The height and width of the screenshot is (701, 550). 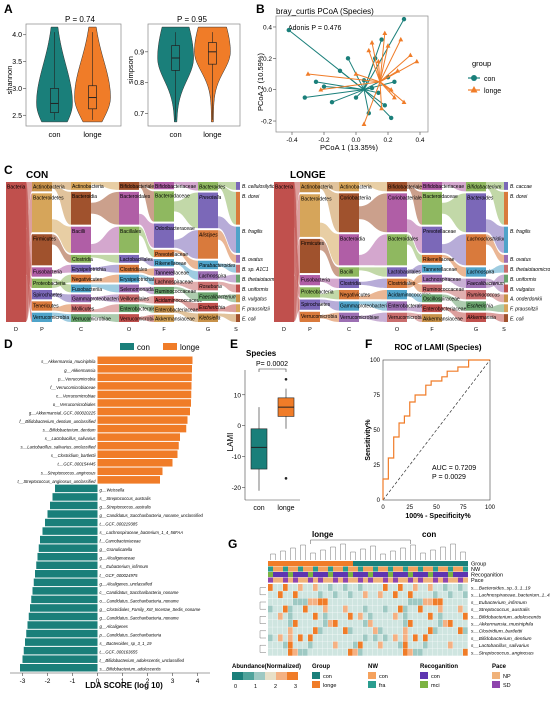 What do you see at coordinates (260, 9) in the screenshot?
I see `panel-label-b: B` at bounding box center [260, 9].